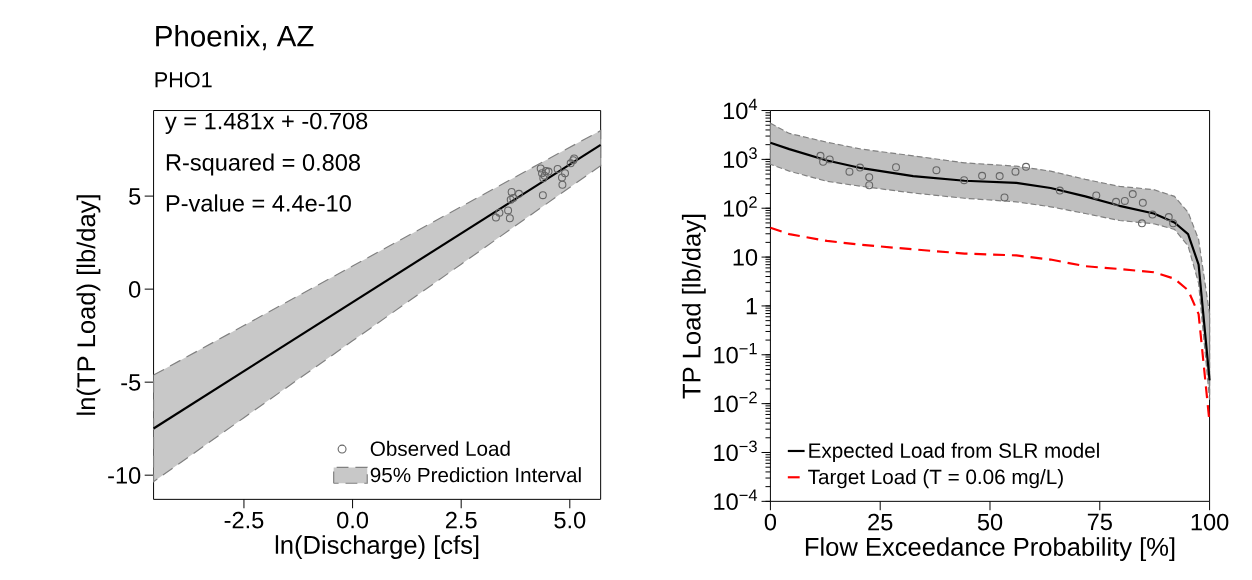 Image resolution: width=1252 pixels, height=580 pixels. I want to click on x-tick-label: 50, so click(990, 522).